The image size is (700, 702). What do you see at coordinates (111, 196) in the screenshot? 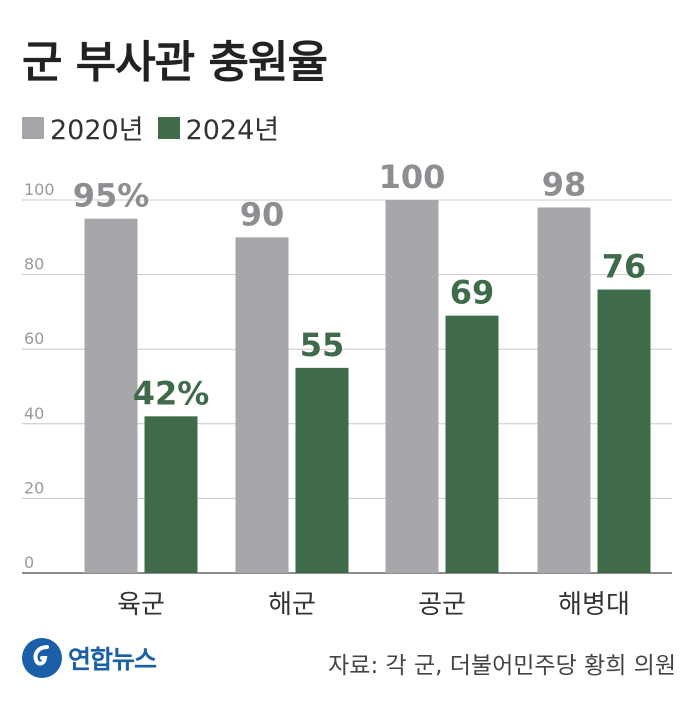
I see `bar-value-label: 95%` at bounding box center [111, 196].